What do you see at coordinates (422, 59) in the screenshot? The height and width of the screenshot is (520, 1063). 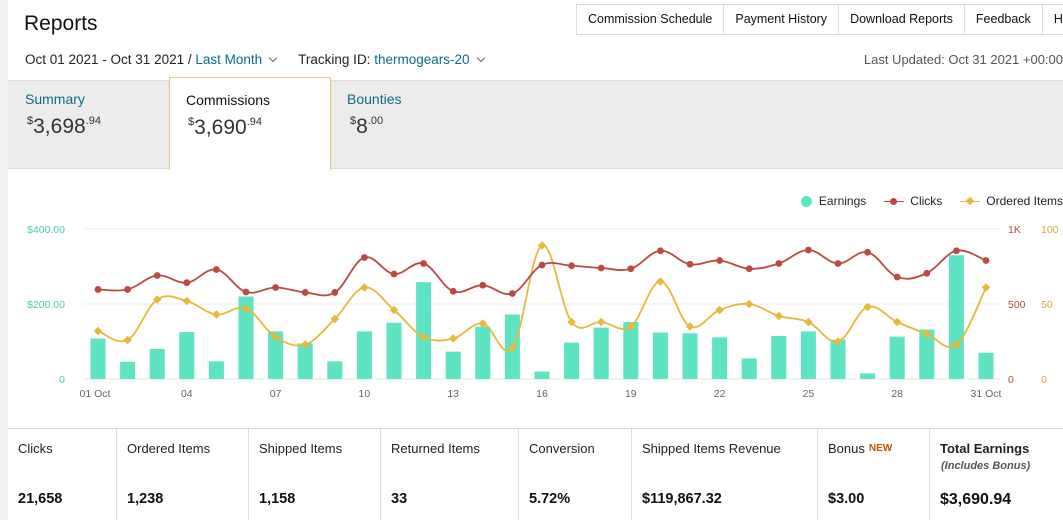 I see `tracking-id-dropdown: thermogears-20` at bounding box center [422, 59].